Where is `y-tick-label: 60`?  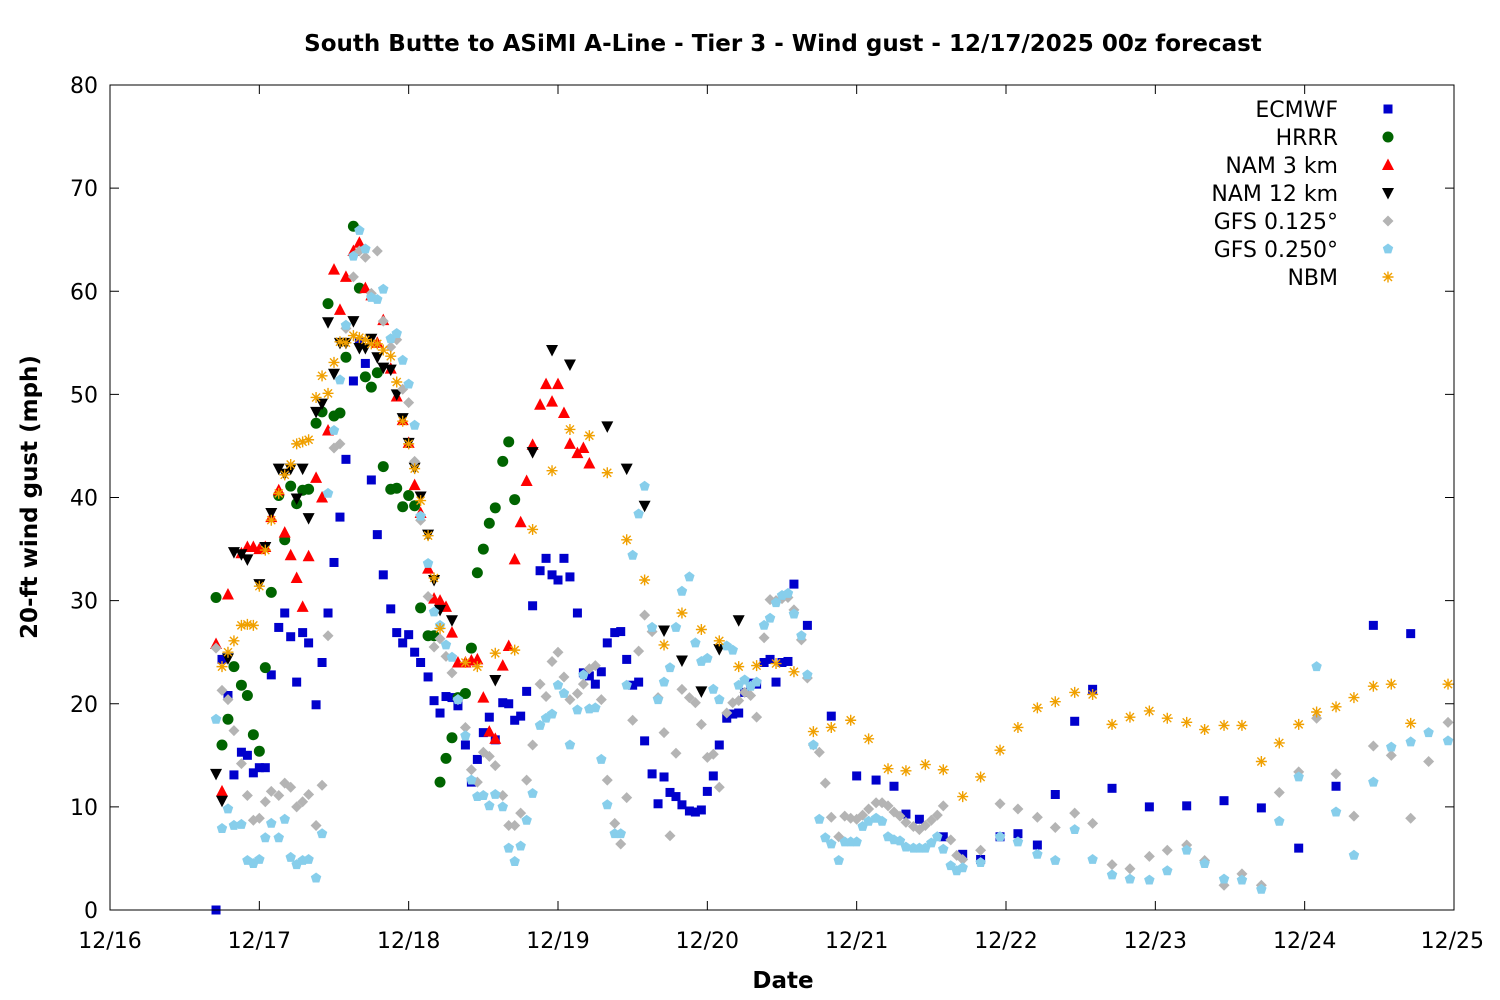 y-tick-label: 60 is located at coordinates (84, 292).